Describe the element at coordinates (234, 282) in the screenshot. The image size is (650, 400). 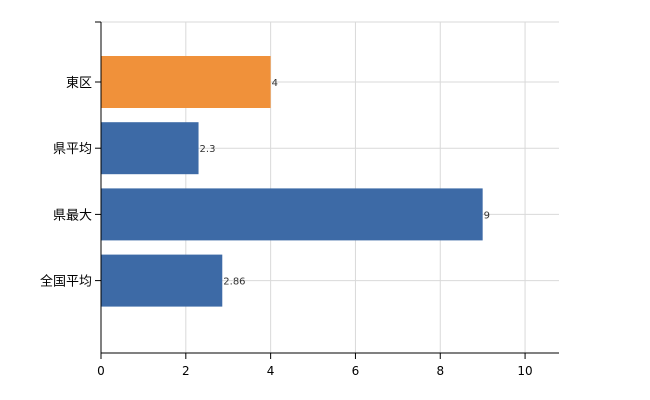
I see `bar-value-label: 2.86` at that location.